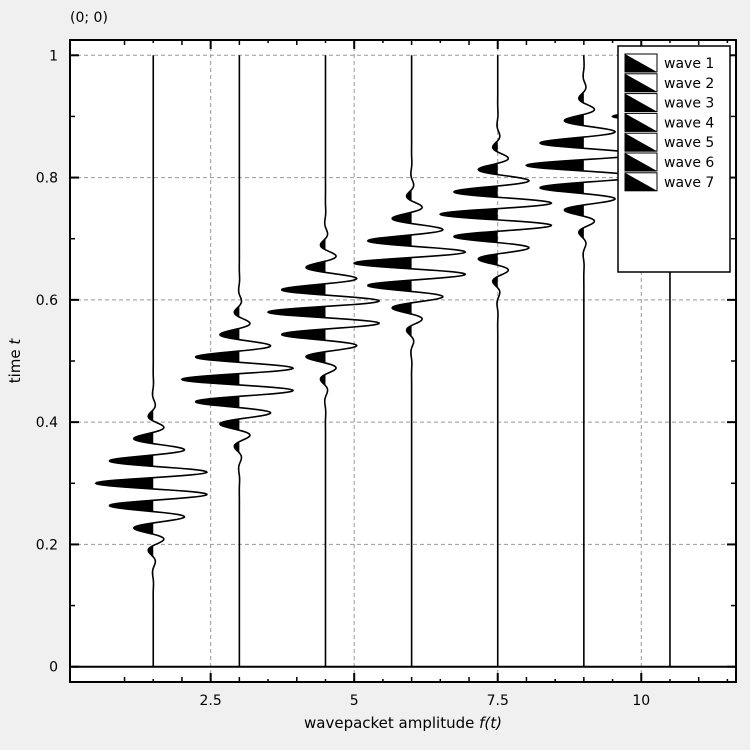 The height and width of the screenshot is (750, 750). Describe the element at coordinates (641, 701) in the screenshot. I see `x-tick-label: 10` at that location.